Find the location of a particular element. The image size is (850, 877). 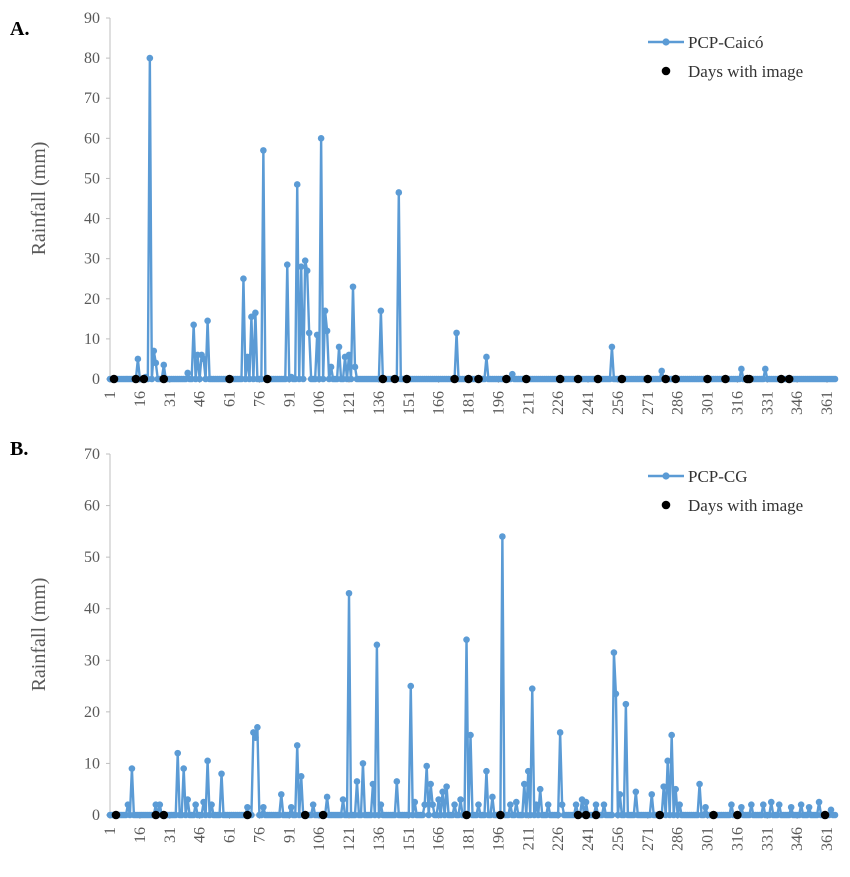

y-tick-label: 10 is located at coordinates (92, 339).